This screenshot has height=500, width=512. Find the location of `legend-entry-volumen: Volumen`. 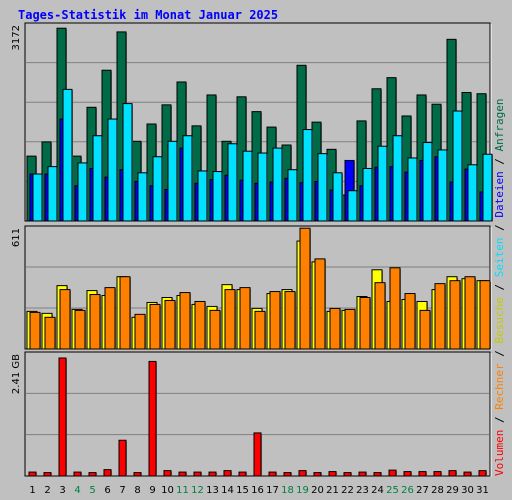

legend-entry-volumen: Volumen is located at coordinates (499, 453).